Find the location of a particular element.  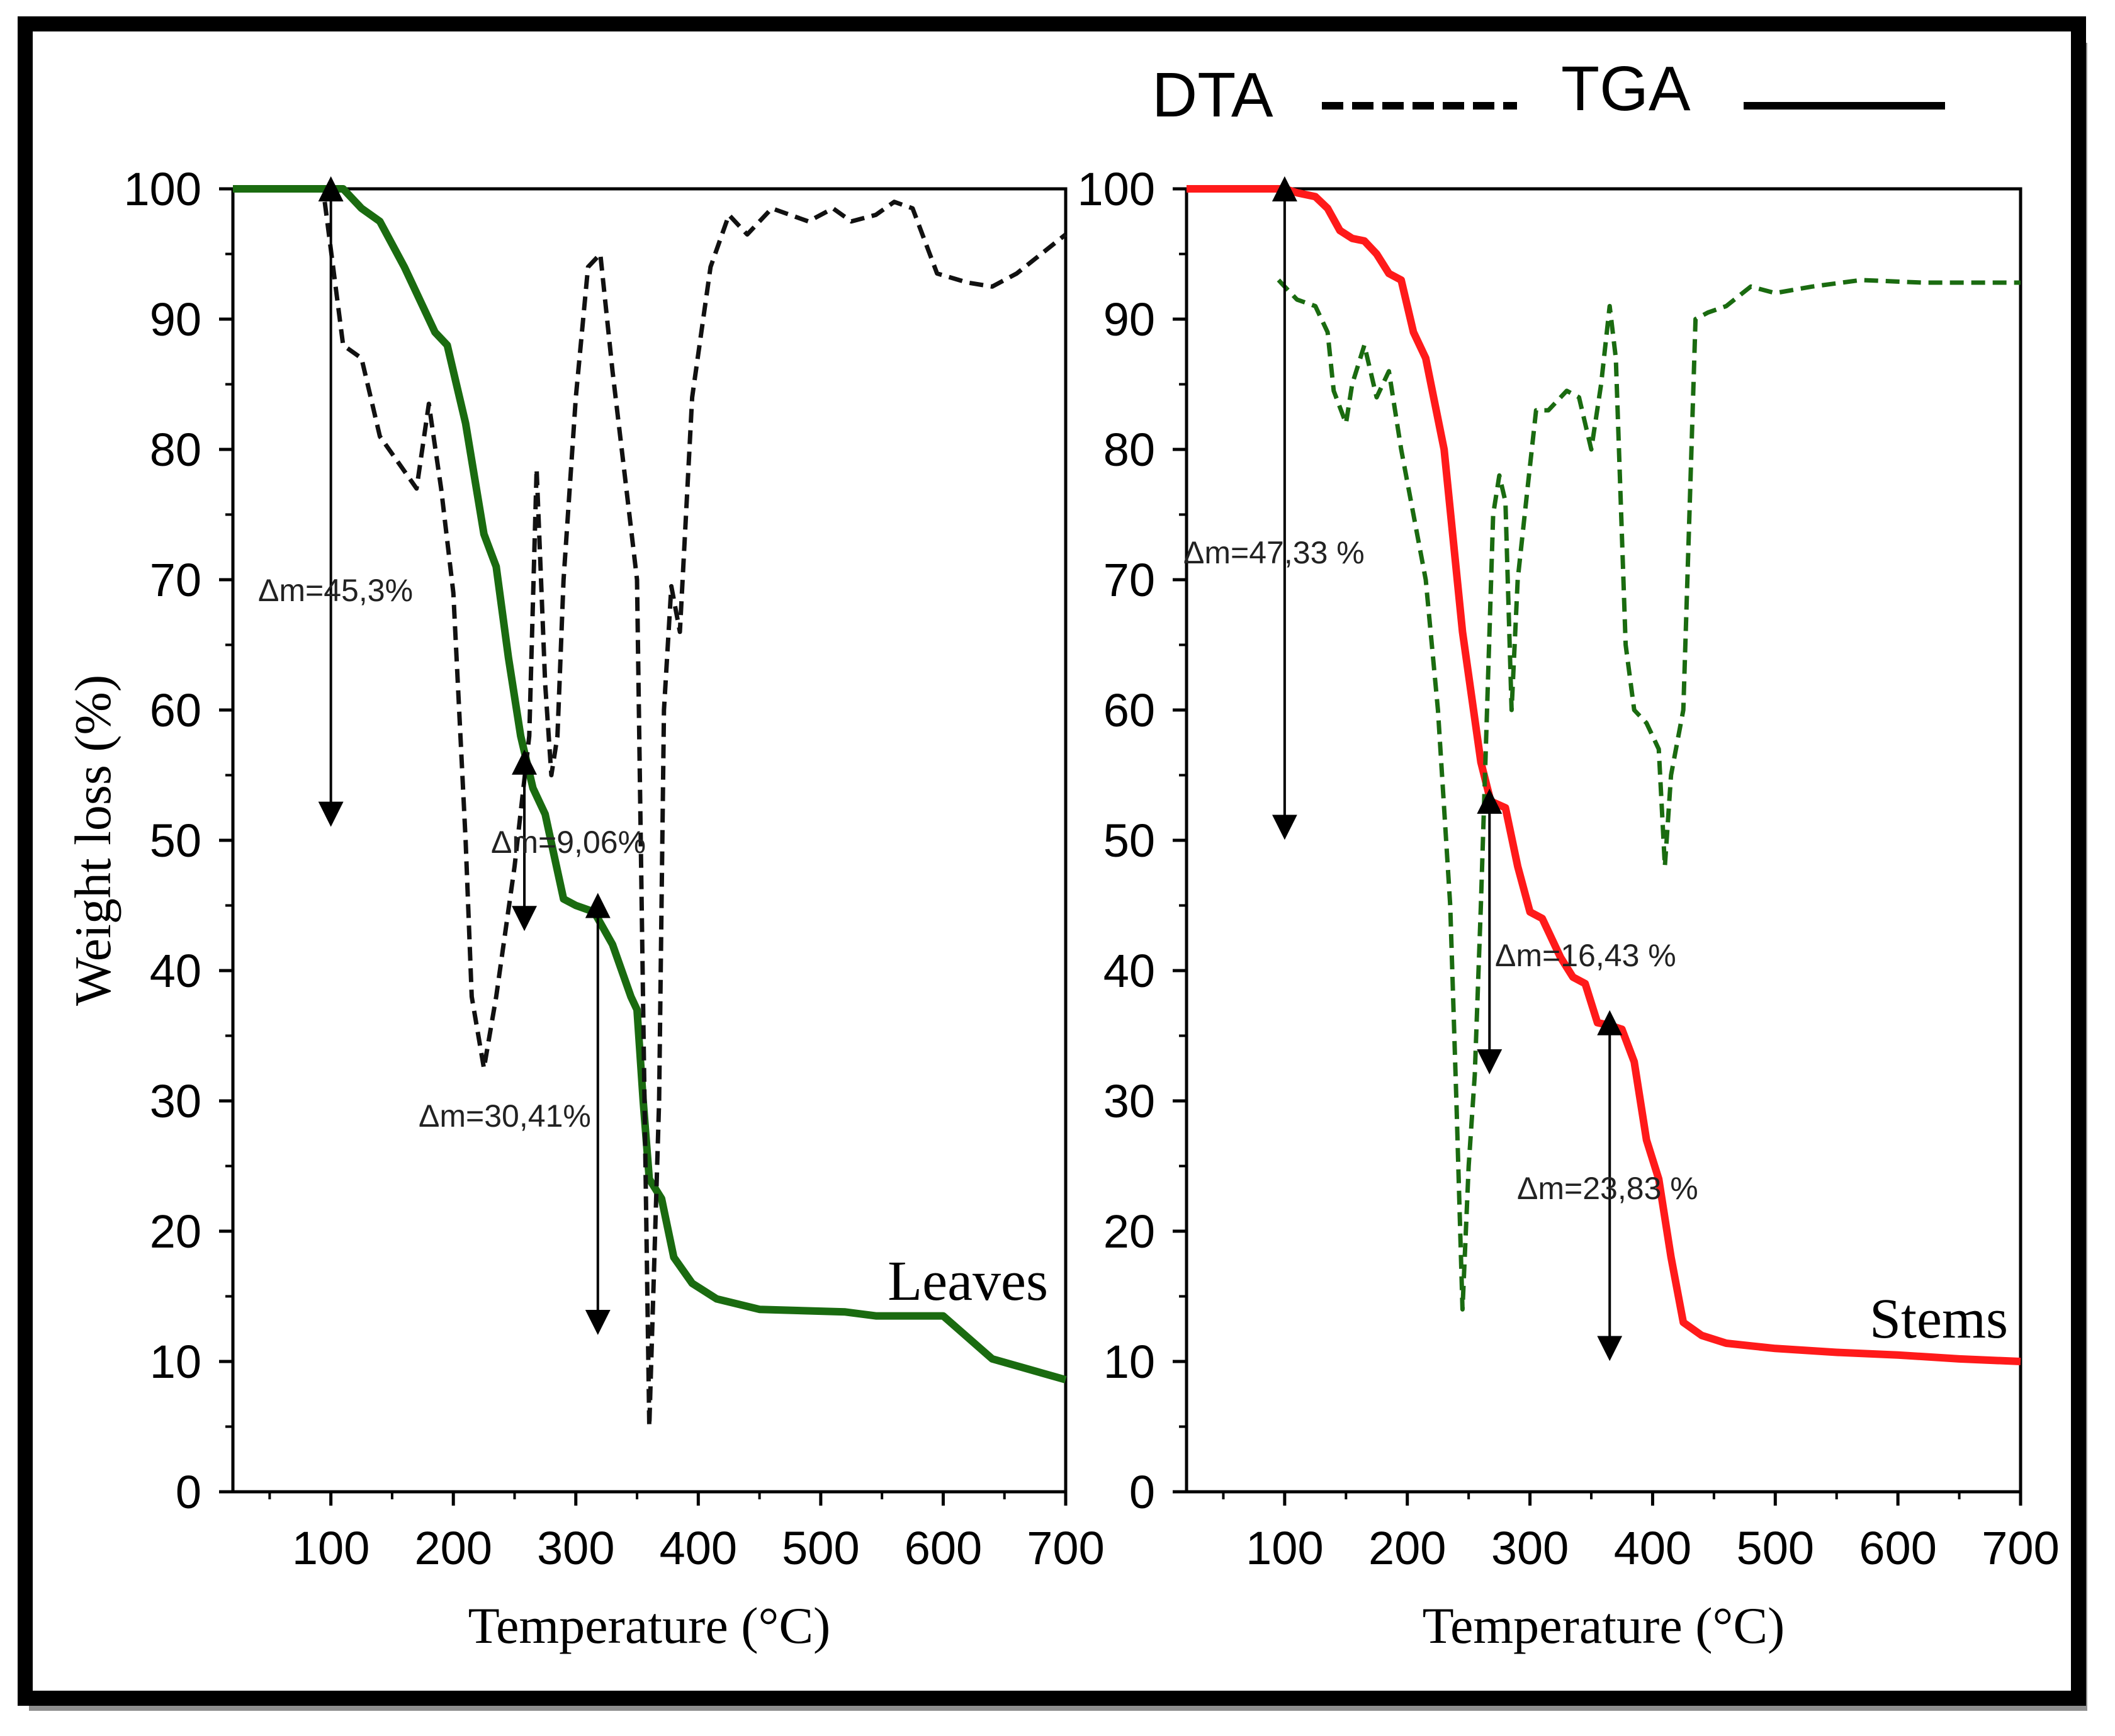

mass-loss-label: Δm=23,83 % is located at coordinates (1608, 1188).